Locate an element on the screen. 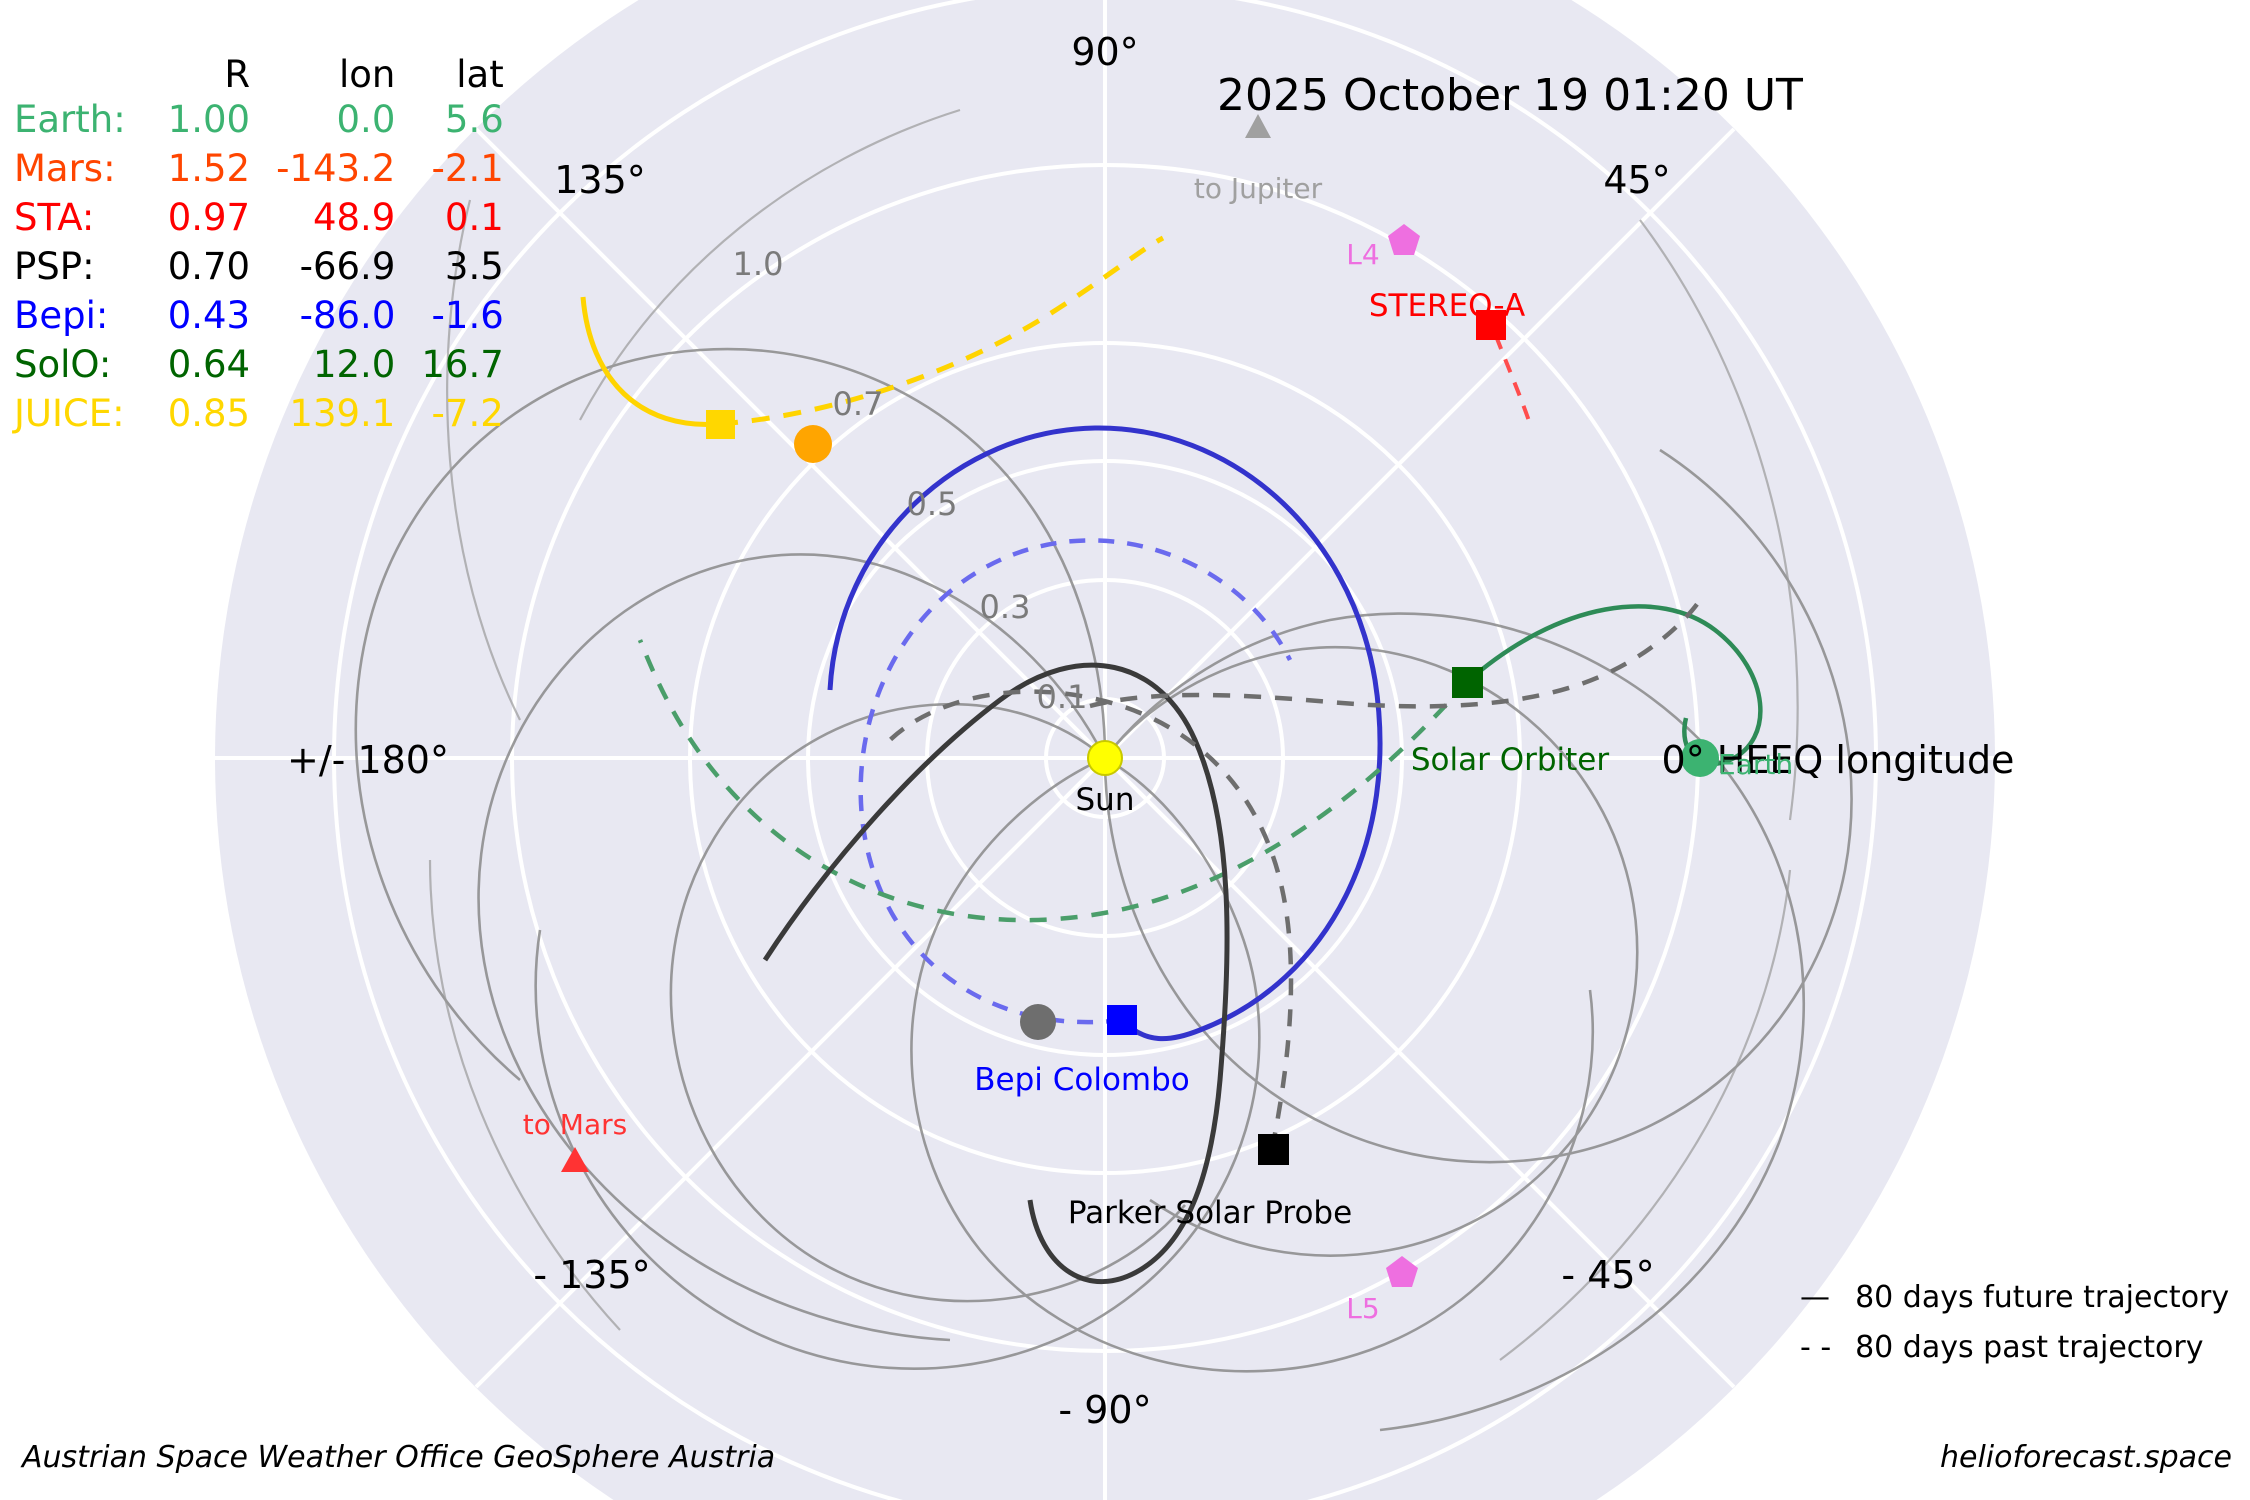 The image size is (2250, 1500). label-to-jupiter-arrow: to Jupiter is located at coordinates (1258, 188).